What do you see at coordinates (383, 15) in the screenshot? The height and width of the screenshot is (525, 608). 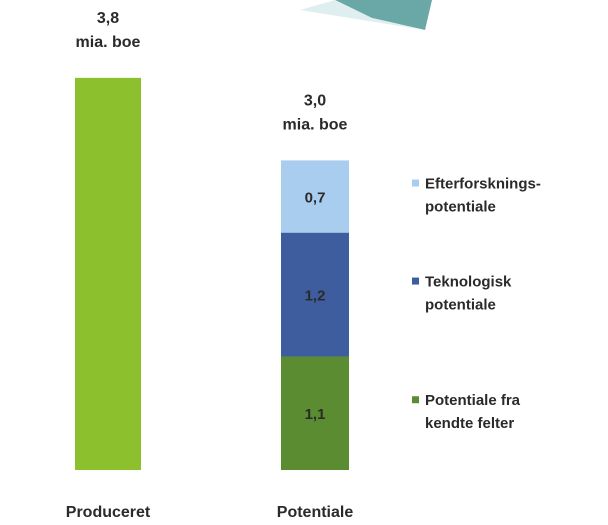 I see `decoration` at bounding box center [383, 15].